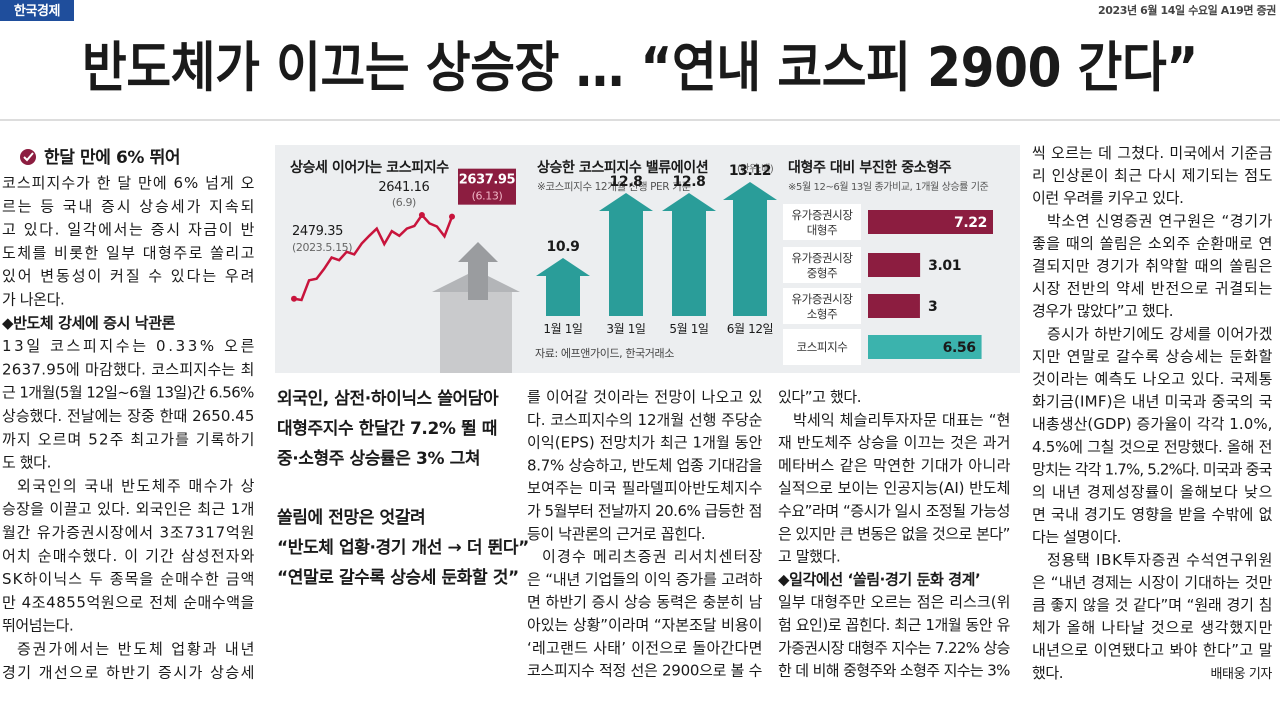  I want to click on category-label: 코스피지수, so click(822, 347).